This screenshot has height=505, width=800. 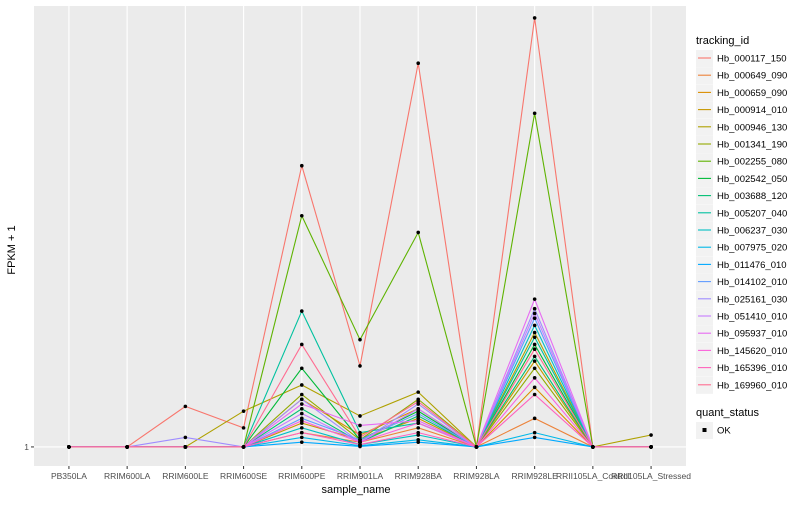 What do you see at coordinates (752, 213) in the screenshot?
I see `legend-label: Hb_005207_040` at bounding box center [752, 213].